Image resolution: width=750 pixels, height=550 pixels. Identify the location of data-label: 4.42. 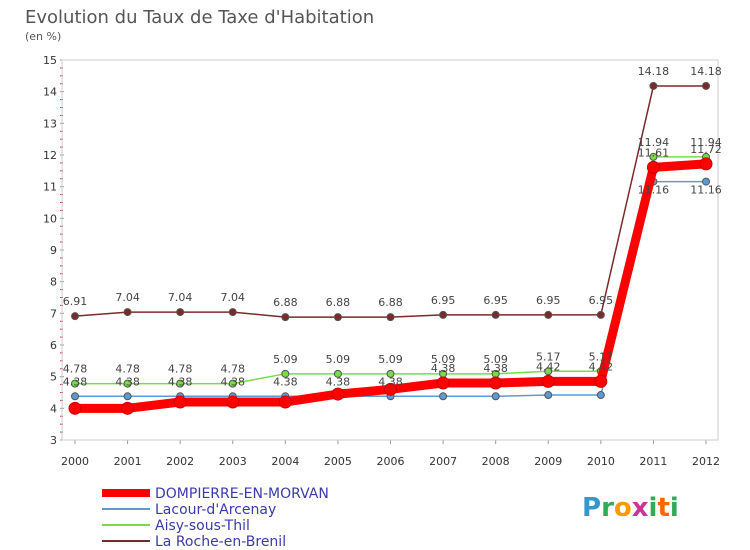
(548, 366).